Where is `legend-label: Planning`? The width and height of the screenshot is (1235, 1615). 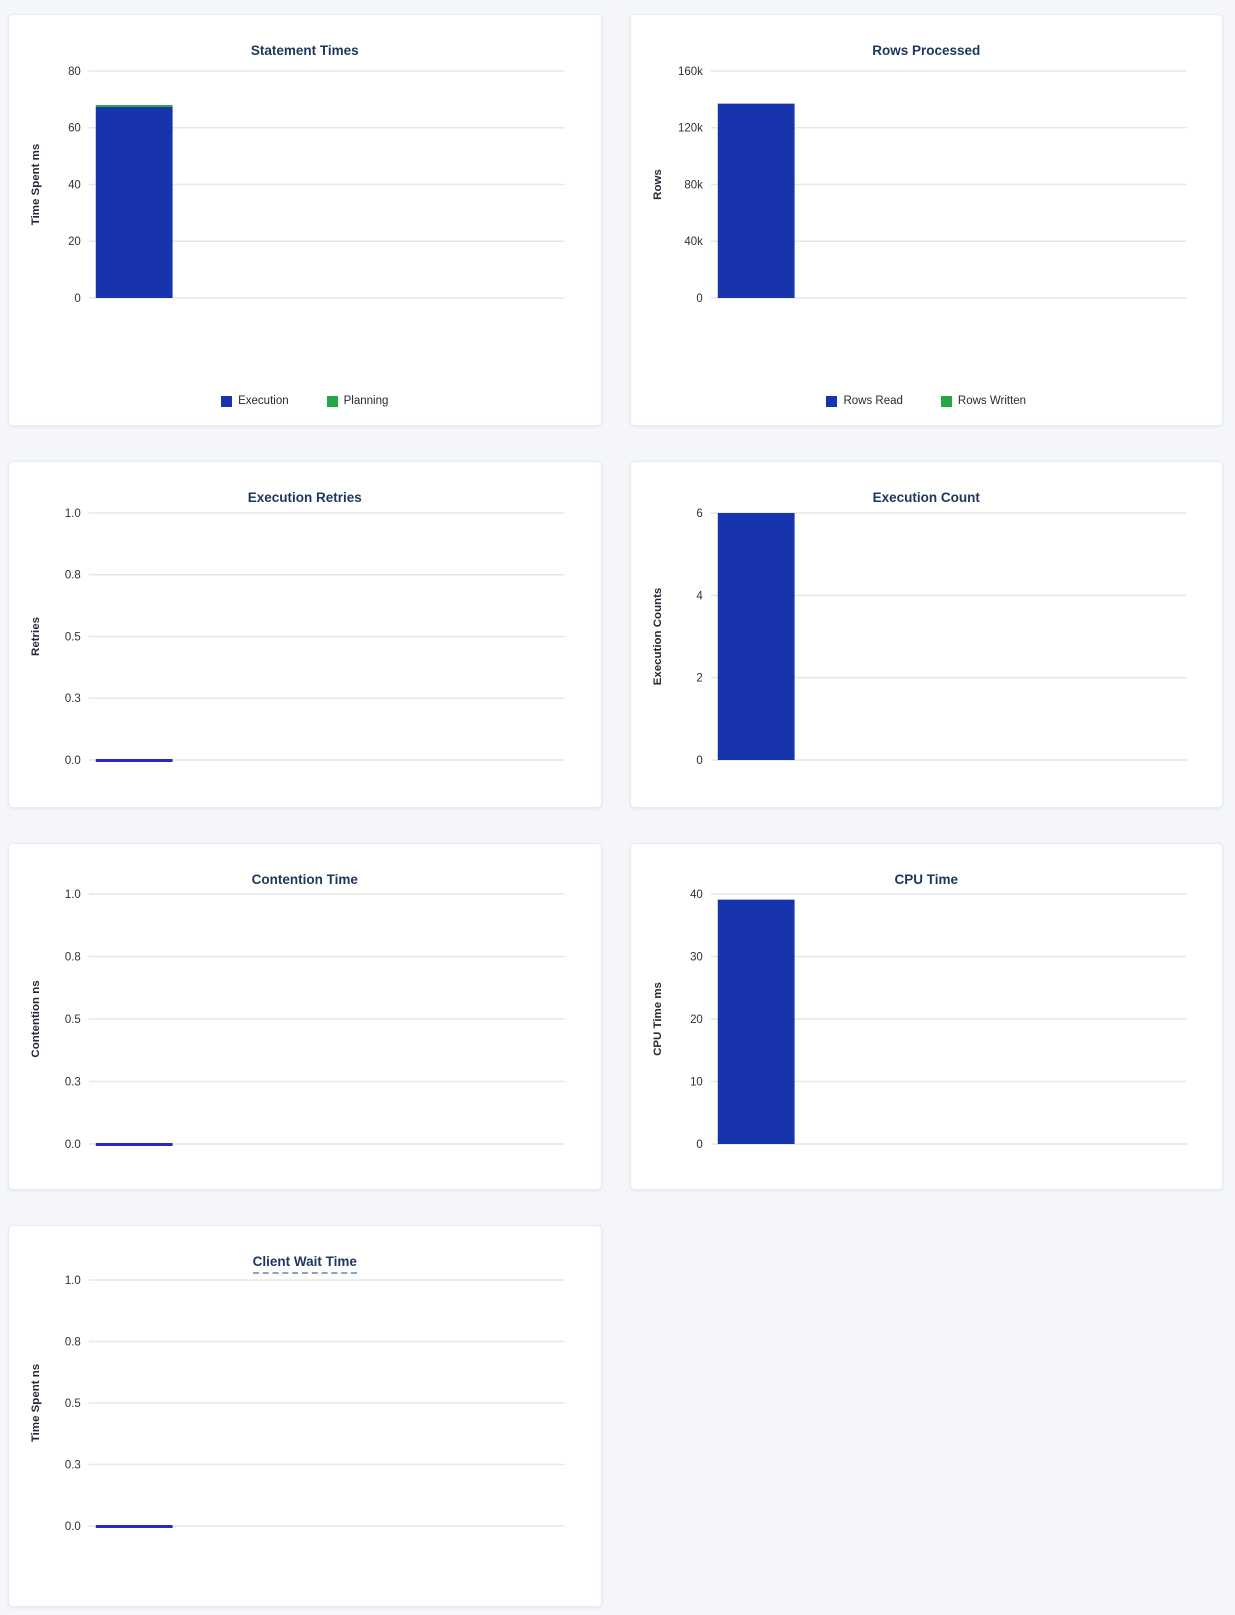 legend-label: Planning is located at coordinates (366, 401).